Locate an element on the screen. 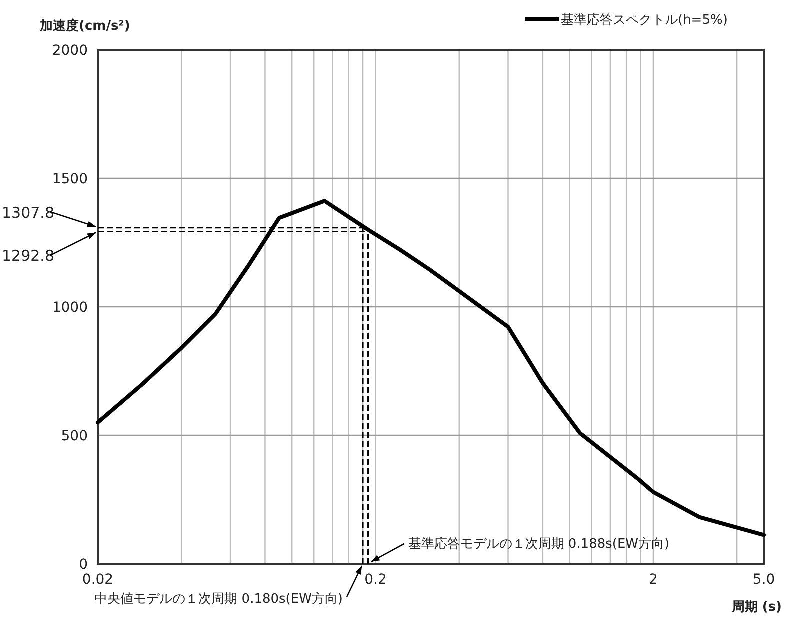 The image size is (786, 617). ref-line-label: 1307.8 is located at coordinates (28, 213).